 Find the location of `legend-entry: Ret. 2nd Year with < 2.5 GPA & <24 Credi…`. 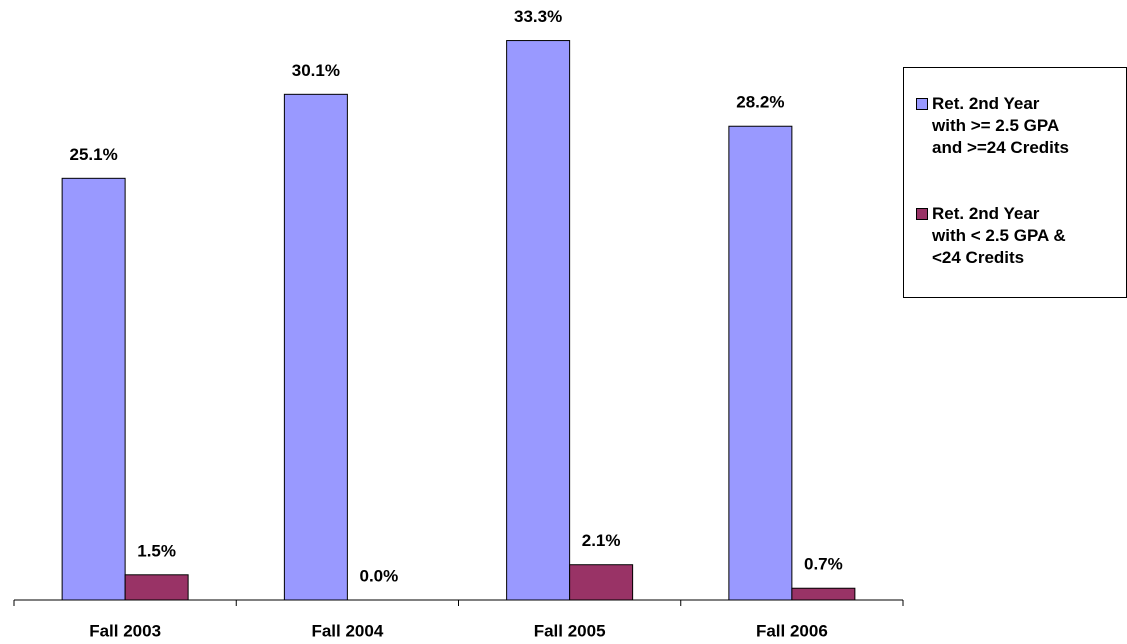

legend-entry: Ret. 2nd Year with < 2.5 GPA & <24 Credi… is located at coordinates (991, 236).